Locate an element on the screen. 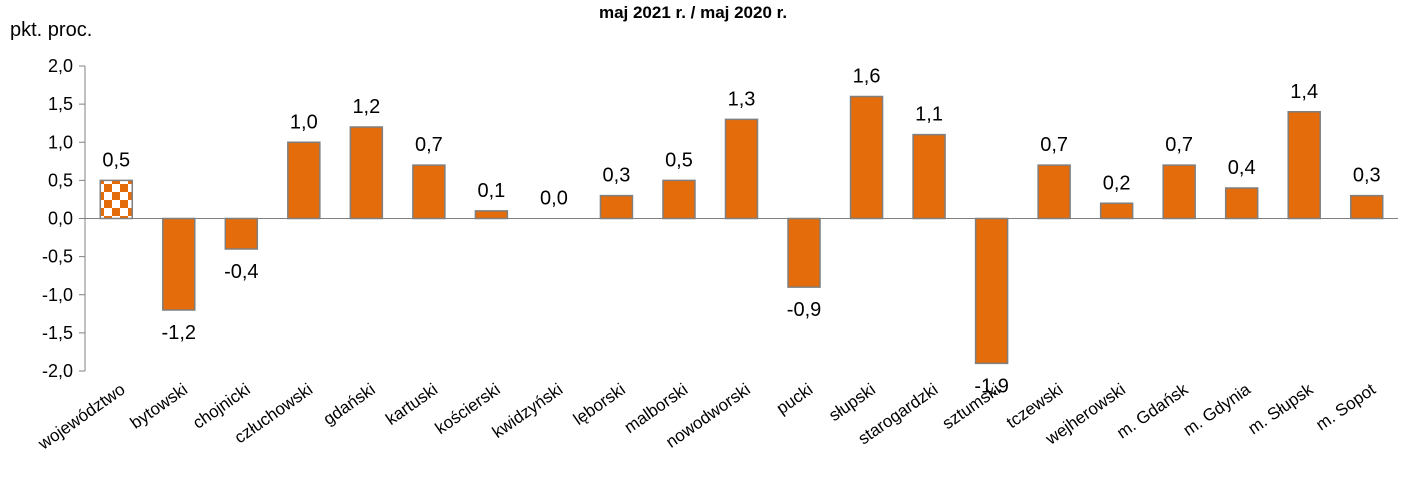 The image size is (1405, 495). data-label: 1,0 is located at coordinates (304, 122).